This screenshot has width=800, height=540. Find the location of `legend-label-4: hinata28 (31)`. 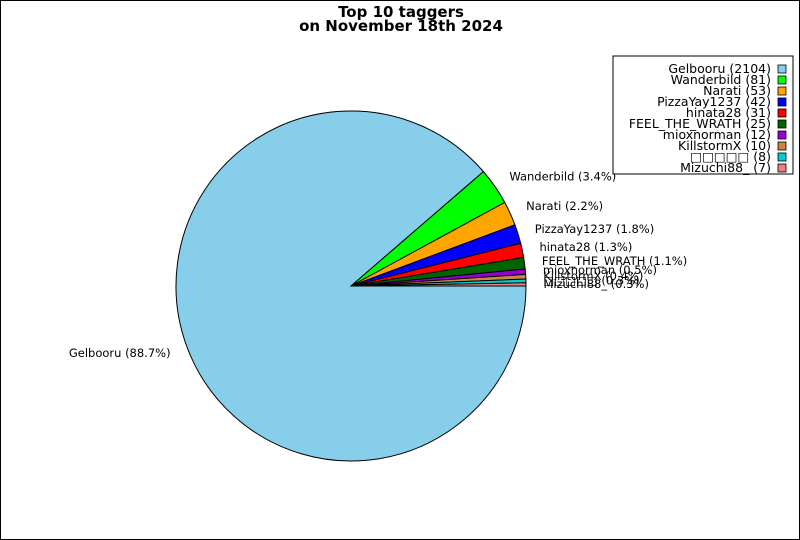

legend-label-4: hinata28 (31) is located at coordinates (728, 112).